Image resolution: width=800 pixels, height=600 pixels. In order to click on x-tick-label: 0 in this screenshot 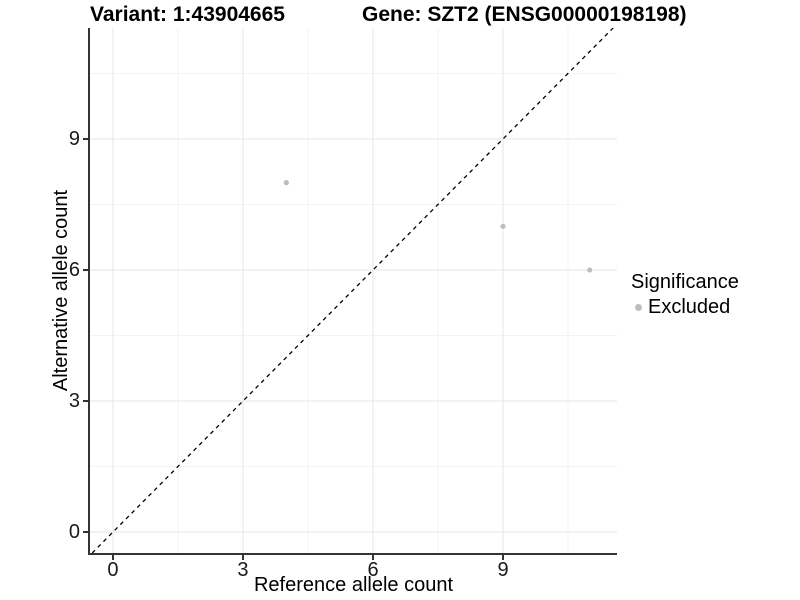, I will do `click(113, 570)`.